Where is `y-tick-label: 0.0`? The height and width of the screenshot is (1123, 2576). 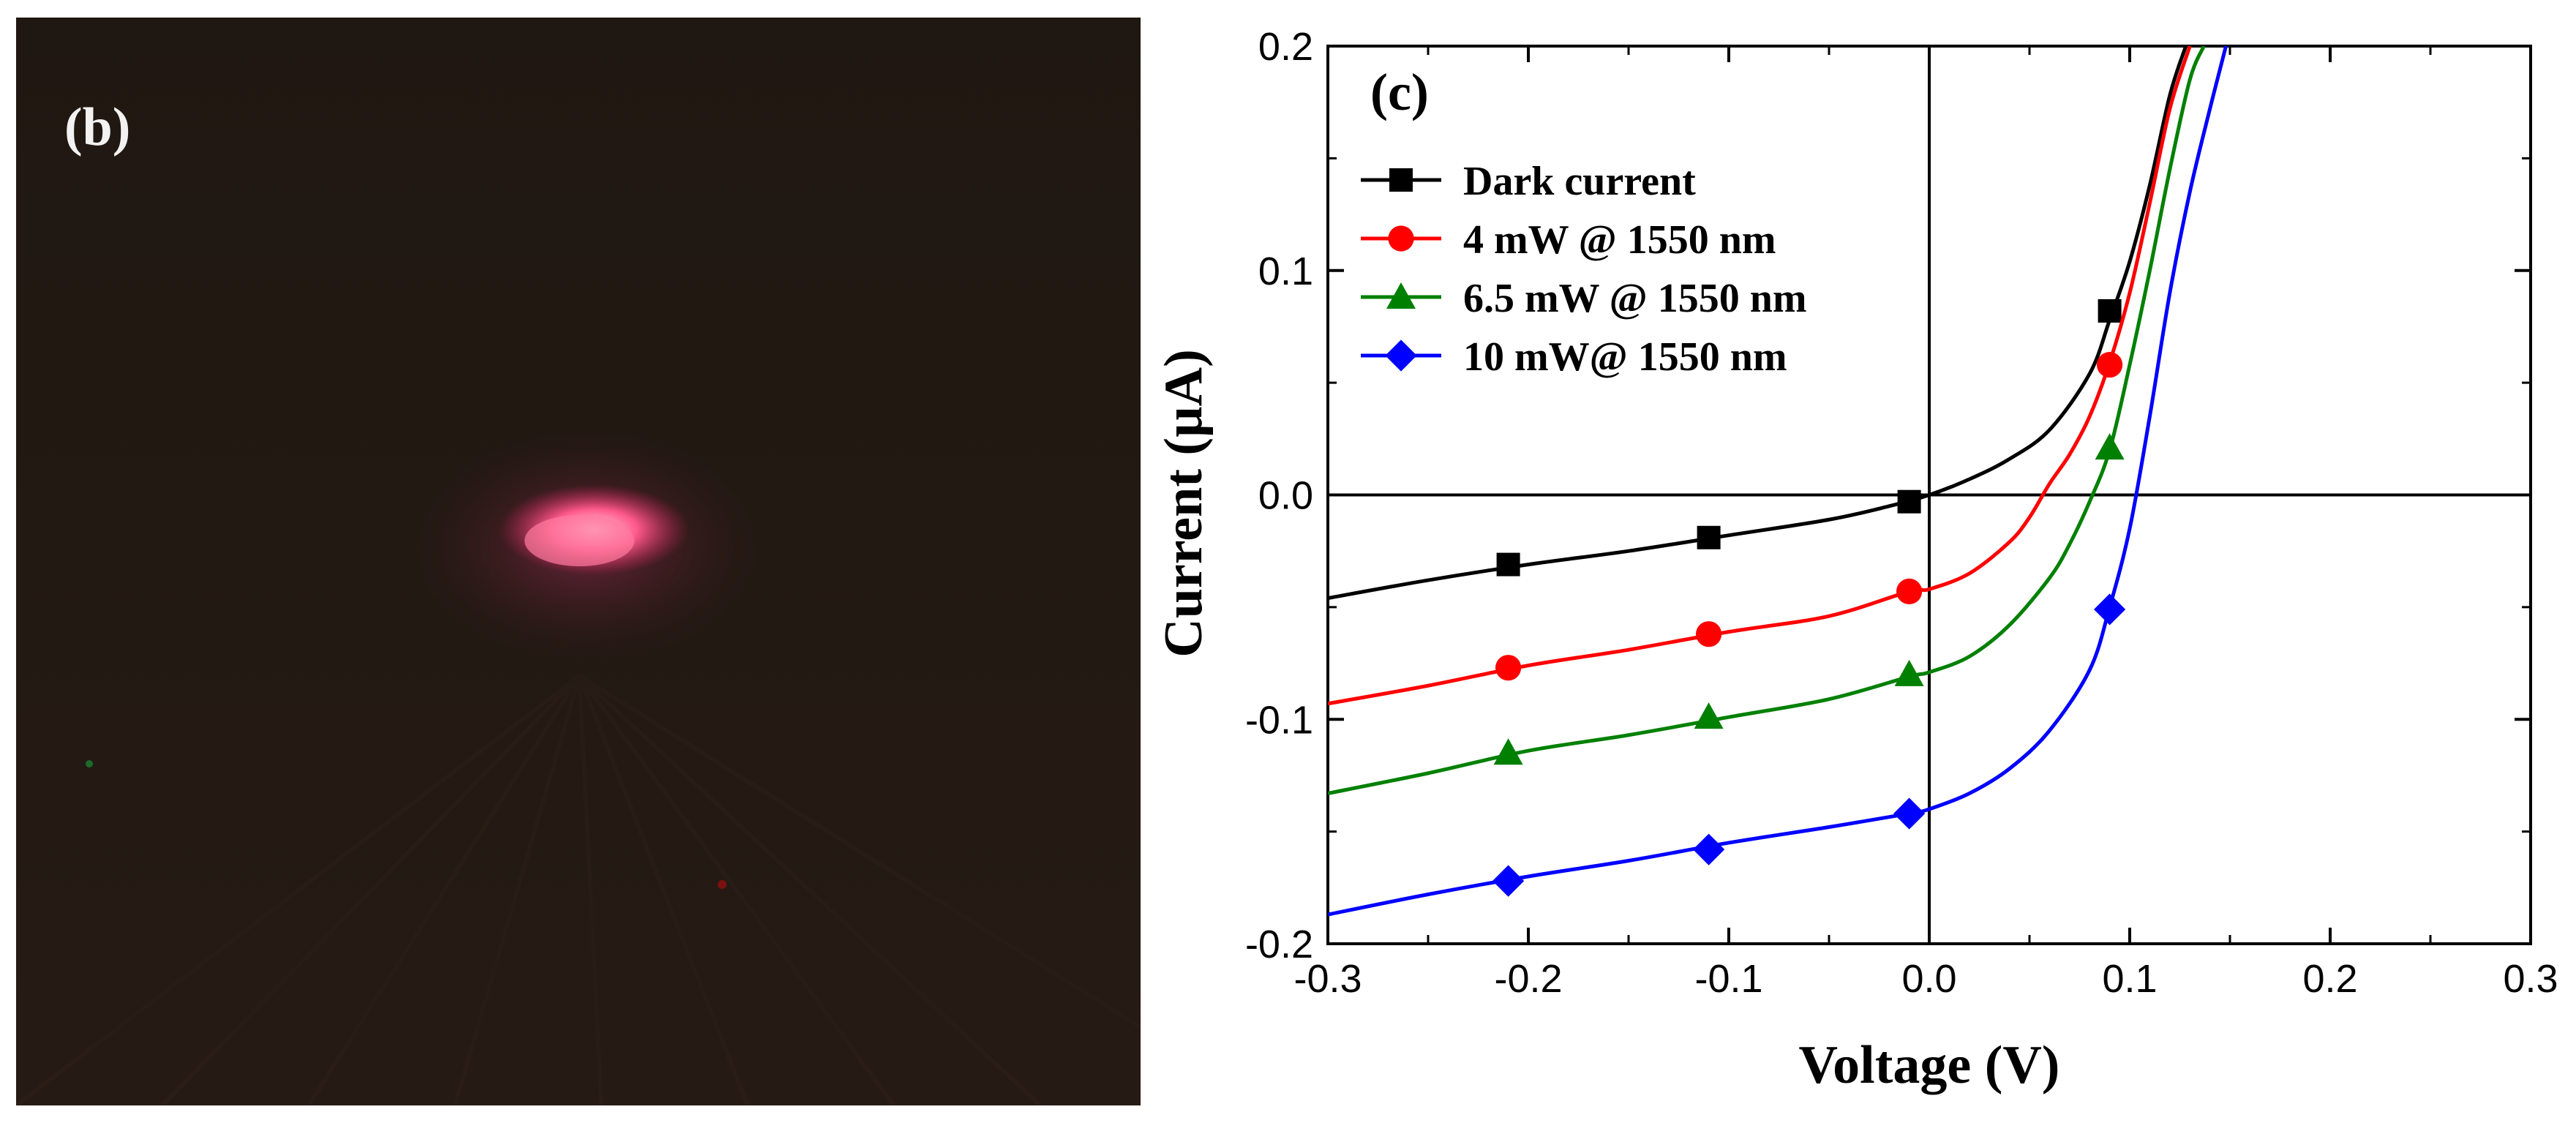 y-tick-label: 0.0 is located at coordinates (1286, 496).